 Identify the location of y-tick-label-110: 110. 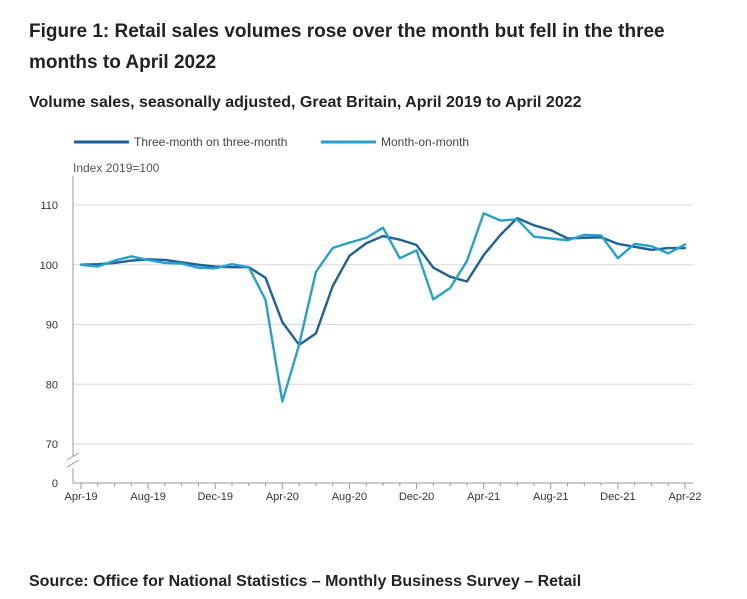
(49, 206).